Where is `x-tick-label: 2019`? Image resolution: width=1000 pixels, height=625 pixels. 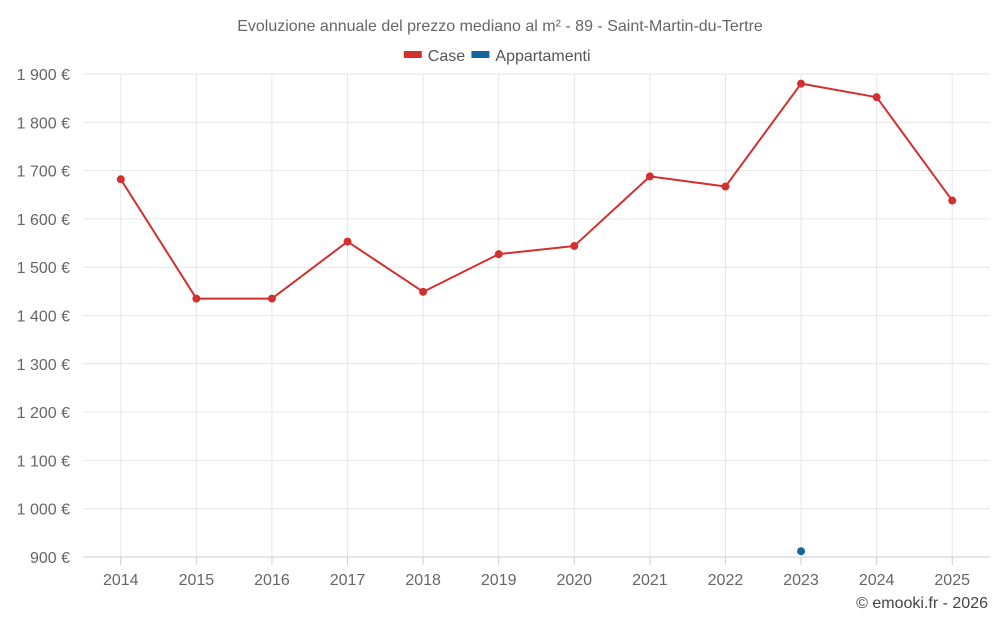 x-tick-label: 2019 is located at coordinates (499, 580).